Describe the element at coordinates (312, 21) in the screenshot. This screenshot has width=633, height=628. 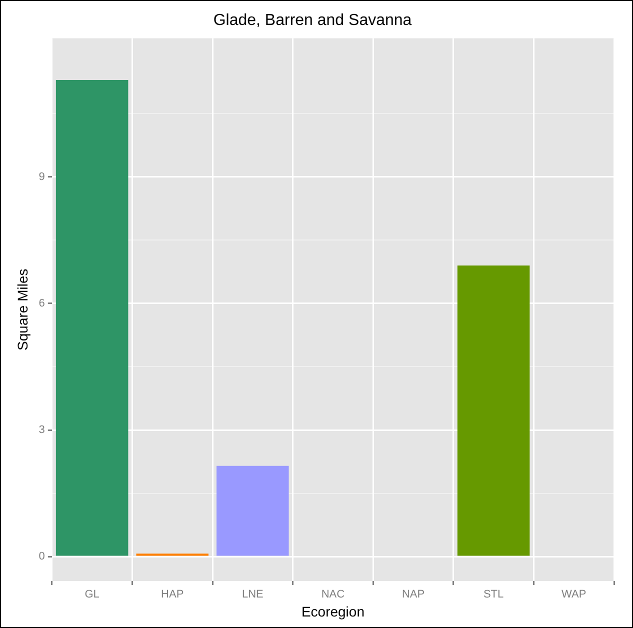
I see `chart-title: Glade, Barren and Savanna` at that location.